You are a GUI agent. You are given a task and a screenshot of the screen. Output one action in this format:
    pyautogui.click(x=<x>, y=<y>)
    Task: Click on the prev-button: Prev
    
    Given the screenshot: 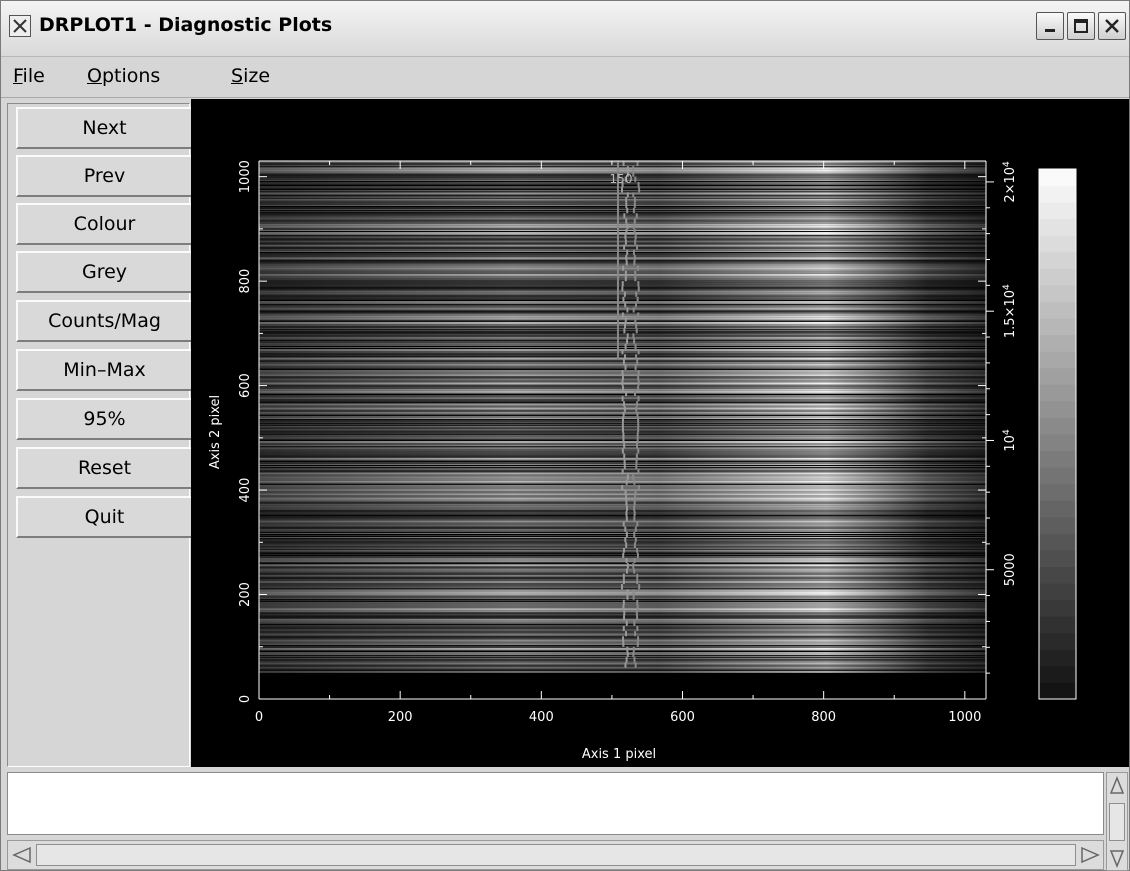 What is the action you would take?
    pyautogui.click(x=104, y=176)
    